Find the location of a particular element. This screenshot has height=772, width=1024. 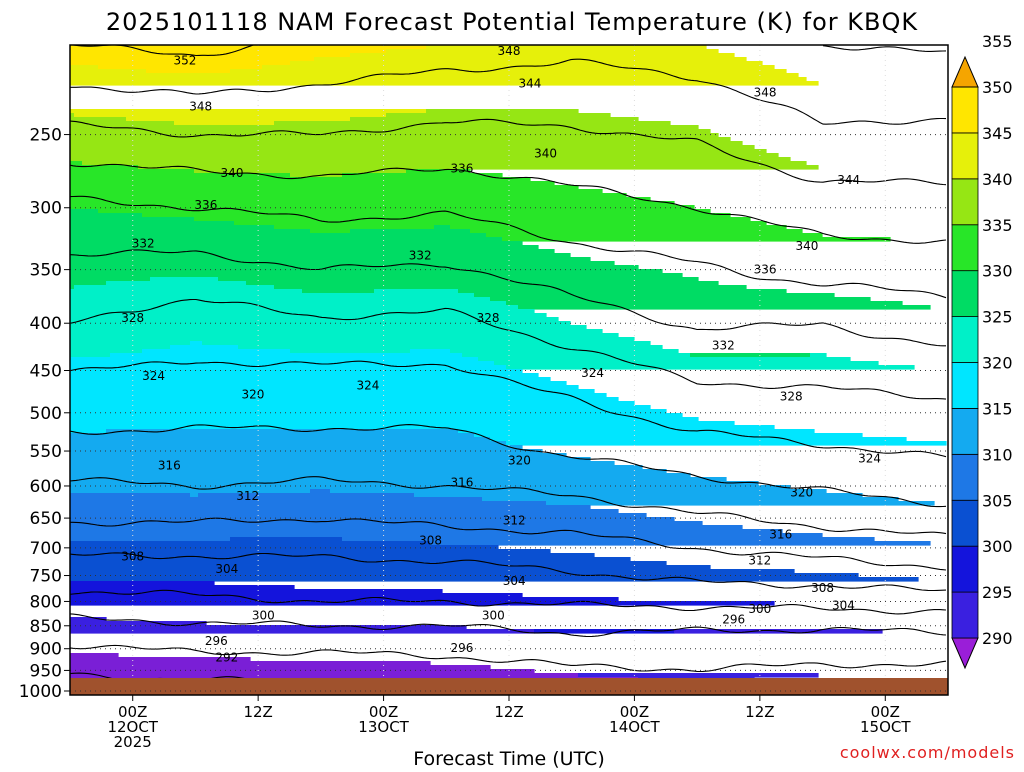

y-tick-label-350: 350 is located at coordinates (46, 271).